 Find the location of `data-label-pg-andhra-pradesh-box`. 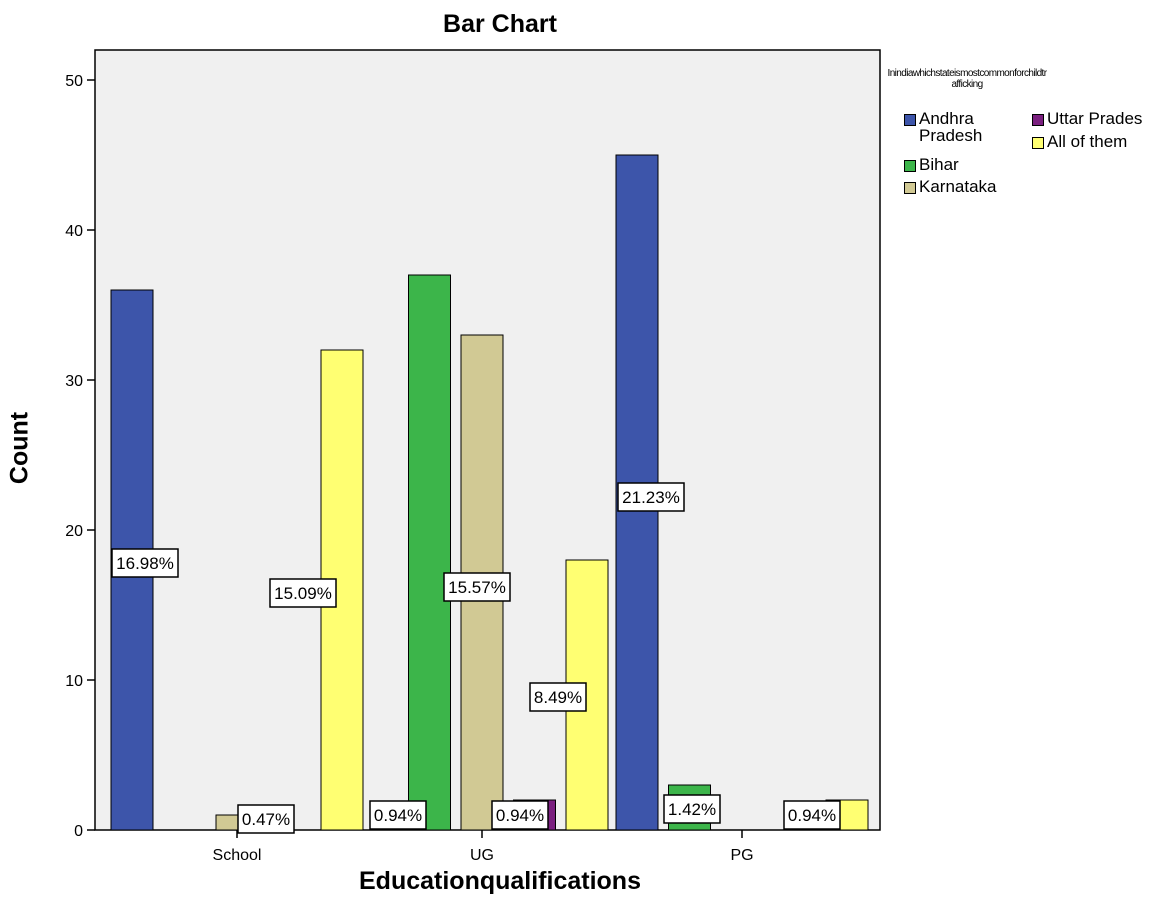

data-label-pg-andhra-pradesh-box is located at coordinates (651, 497).